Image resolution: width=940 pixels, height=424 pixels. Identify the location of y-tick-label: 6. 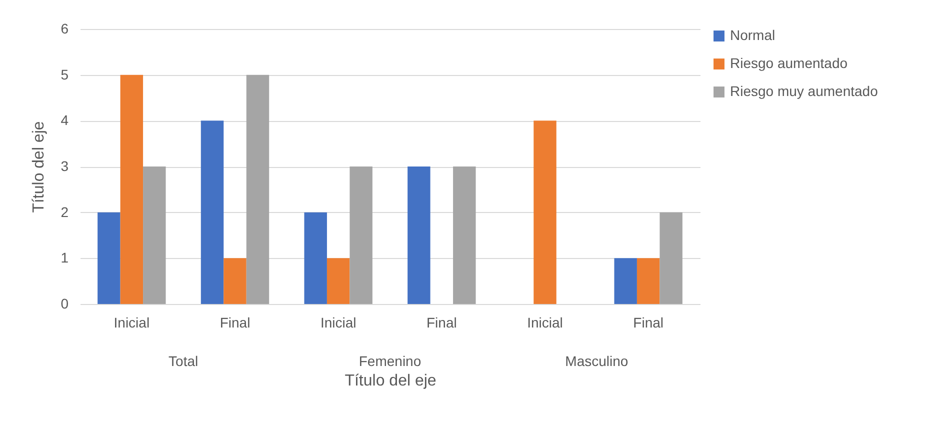
(64, 28).